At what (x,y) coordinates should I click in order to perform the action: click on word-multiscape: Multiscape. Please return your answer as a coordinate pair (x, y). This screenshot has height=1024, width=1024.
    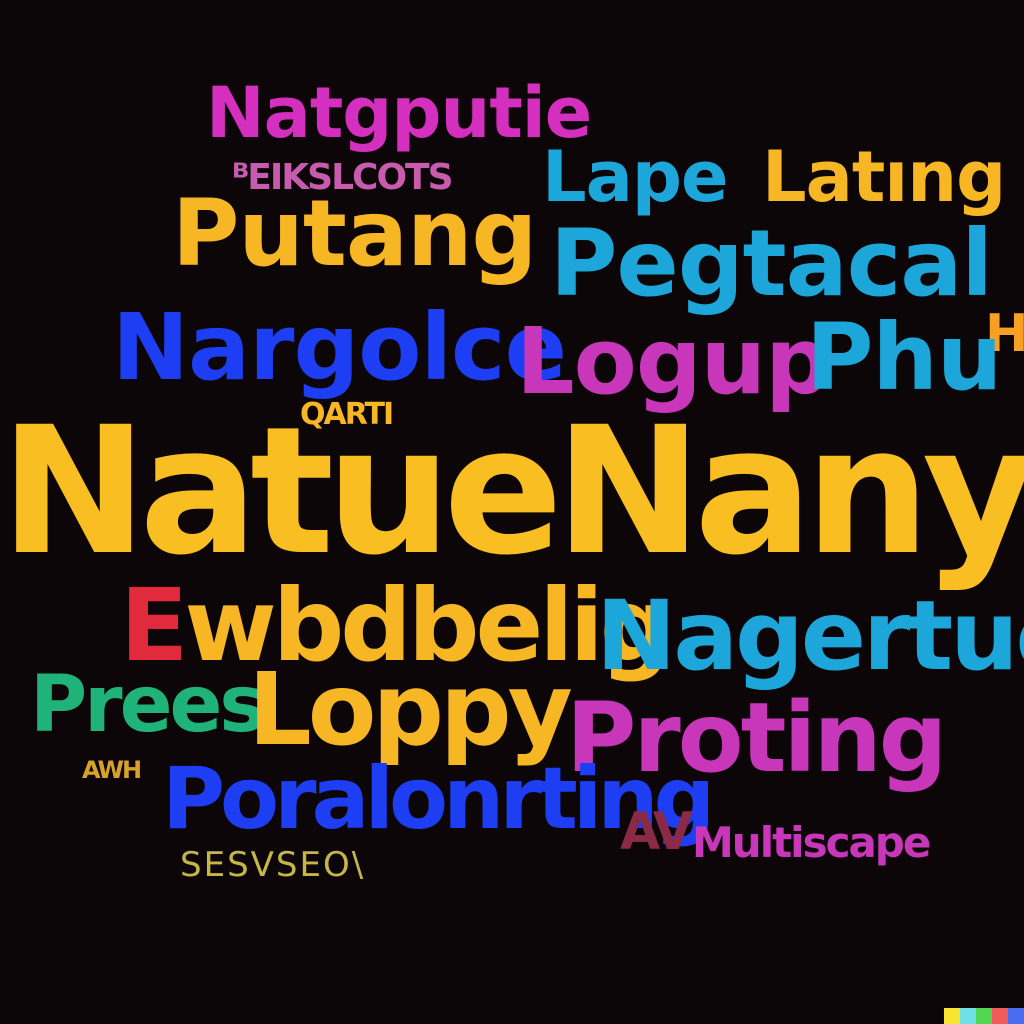
    Looking at the image, I should click on (811, 842).